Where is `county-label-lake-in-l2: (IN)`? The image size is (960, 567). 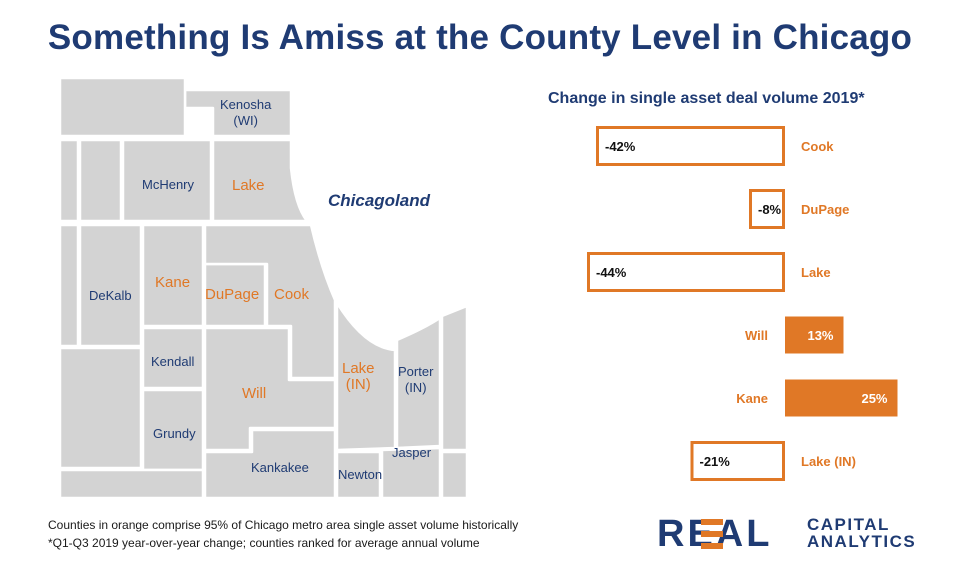
county-label-lake-in-l2: (IN) is located at coordinates (358, 384).